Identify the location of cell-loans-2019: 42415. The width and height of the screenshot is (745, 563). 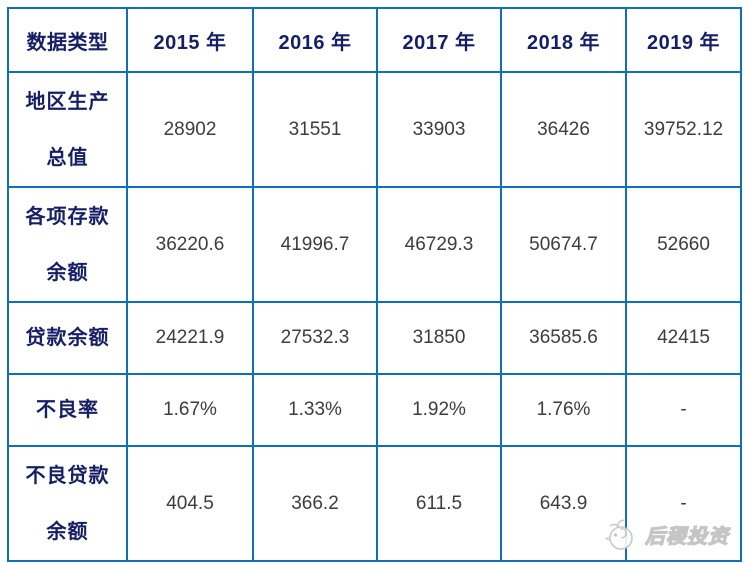
(683, 338).